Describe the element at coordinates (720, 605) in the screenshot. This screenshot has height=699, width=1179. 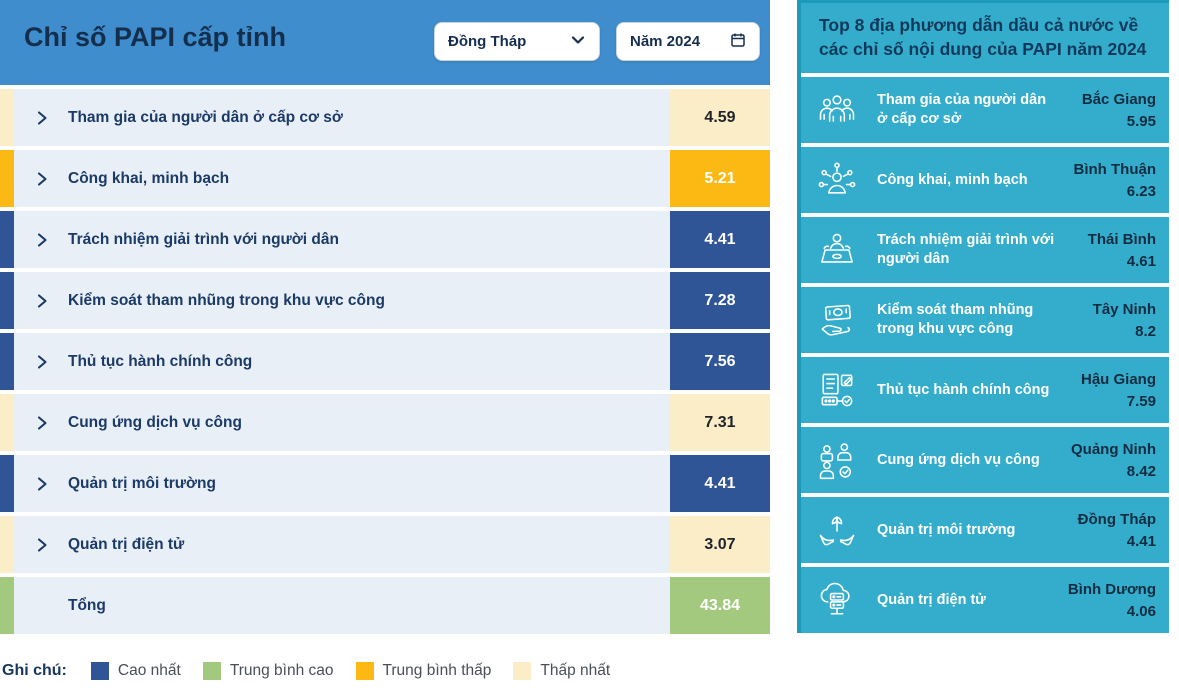
I see `row-score: 43.84` at that location.